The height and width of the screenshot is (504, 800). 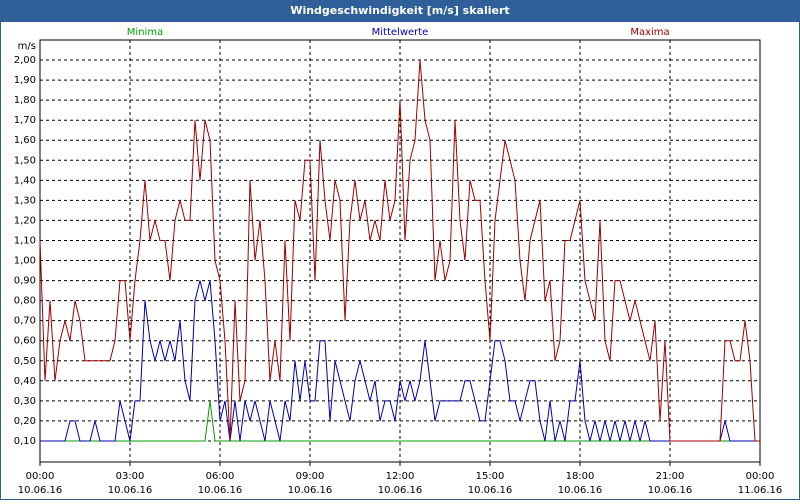 I want to click on y-tick-label: 1,10, so click(x=25, y=240).